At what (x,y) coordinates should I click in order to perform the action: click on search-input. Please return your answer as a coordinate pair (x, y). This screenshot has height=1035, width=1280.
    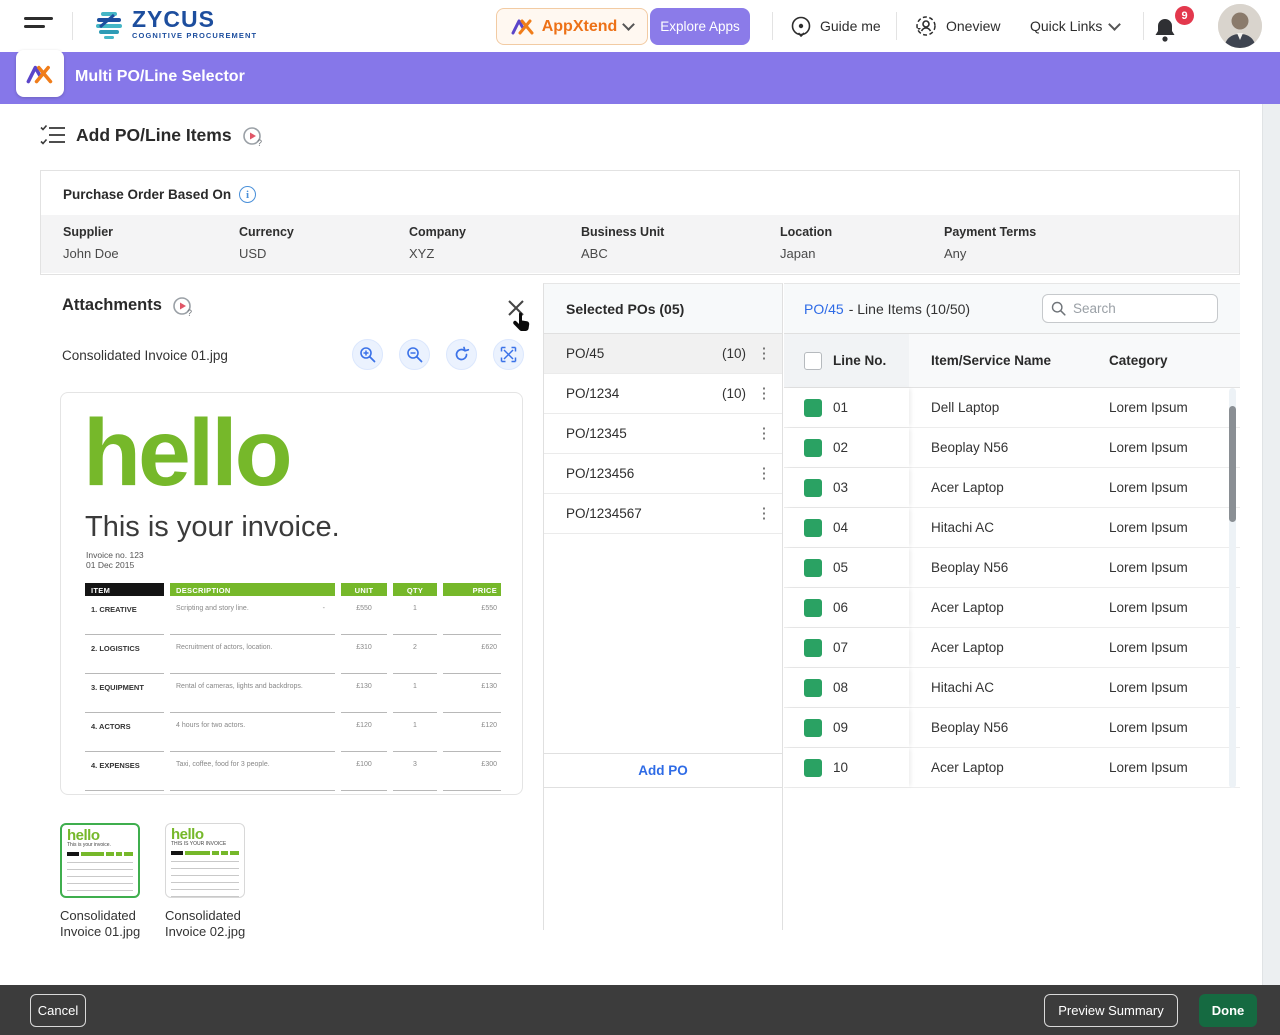
    Looking at the image, I should click on (1133, 308).